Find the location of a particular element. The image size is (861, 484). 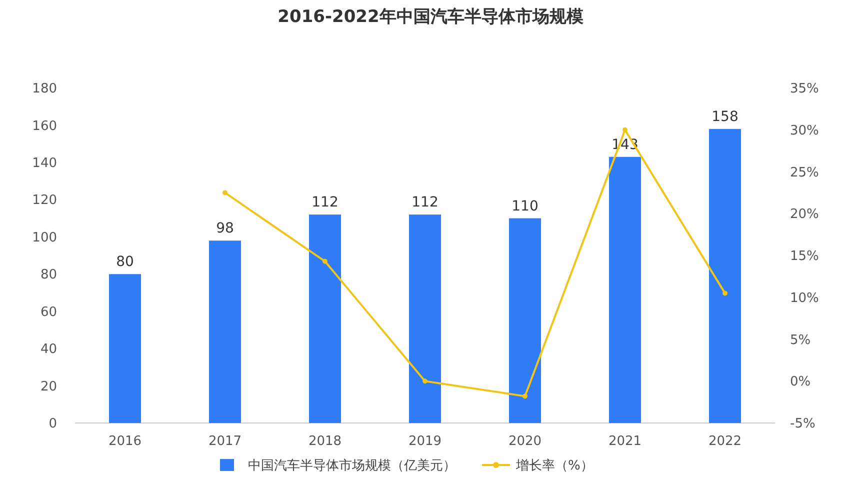

y-tick-label: 40 is located at coordinates (48, 350).